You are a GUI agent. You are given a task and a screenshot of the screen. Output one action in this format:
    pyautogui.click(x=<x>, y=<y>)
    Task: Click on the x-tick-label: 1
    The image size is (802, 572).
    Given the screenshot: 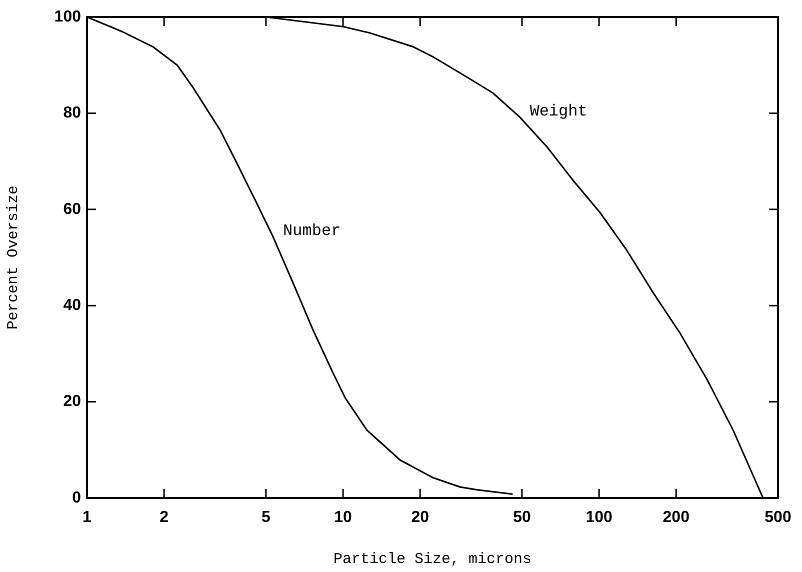 What is the action you would take?
    pyautogui.click(x=87, y=517)
    